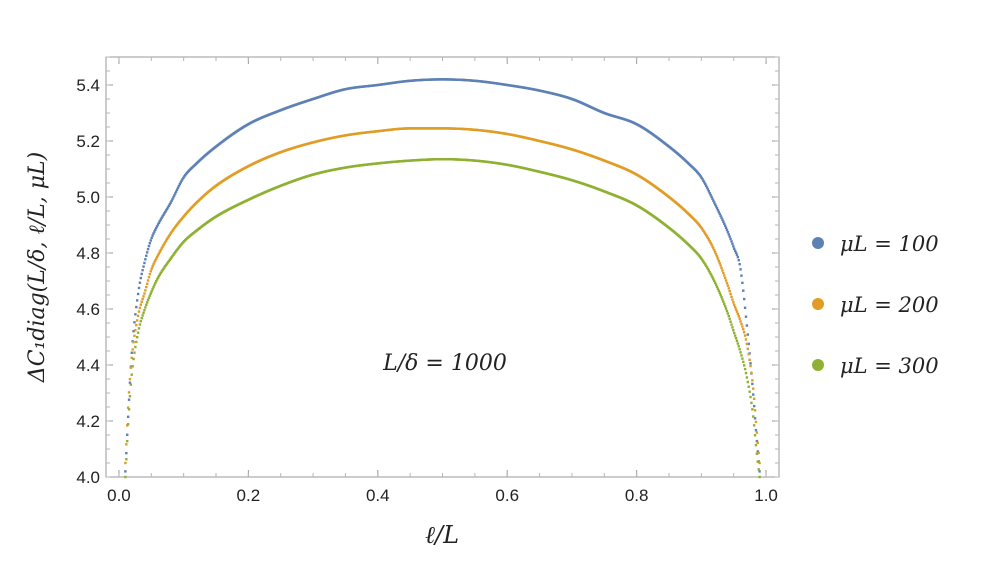 This screenshot has width=989, height=564. What do you see at coordinates (444, 363) in the screenshot?
I see `annotation: L/δ = 1000` at bounding box center [444, 363].